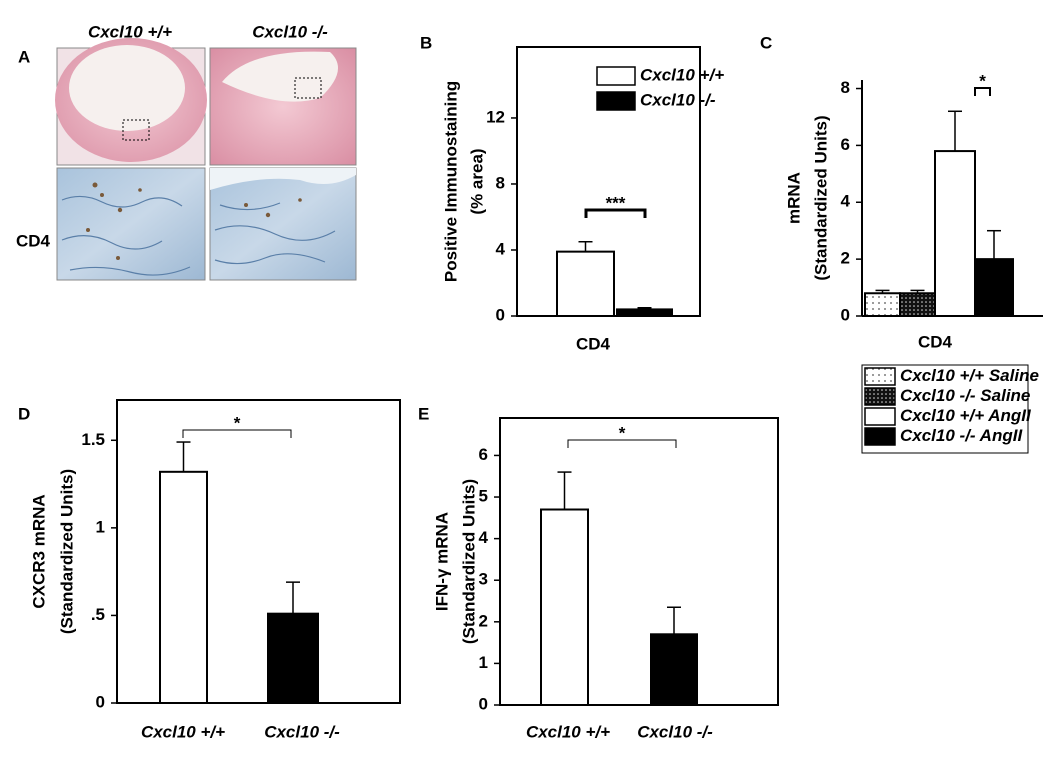 The image size is (1050, 757). What do you see at coordinates (969, 375) in the screenshot?
I see `legend-label: Cxcl10 +/+ Saline` at bounding box center [969, 375].